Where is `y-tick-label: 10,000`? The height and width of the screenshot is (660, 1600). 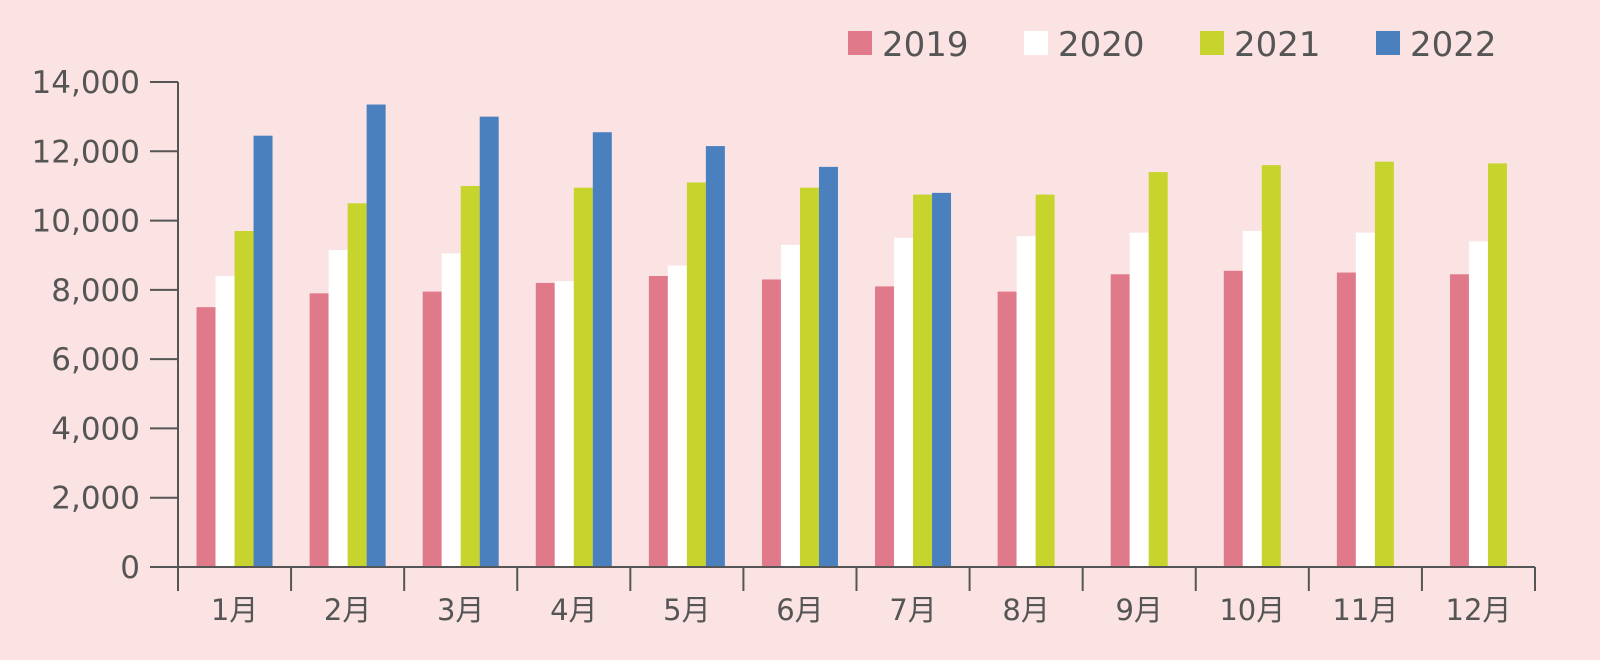 y-tick-label: 10,000 is located at coordinates (86, 222).